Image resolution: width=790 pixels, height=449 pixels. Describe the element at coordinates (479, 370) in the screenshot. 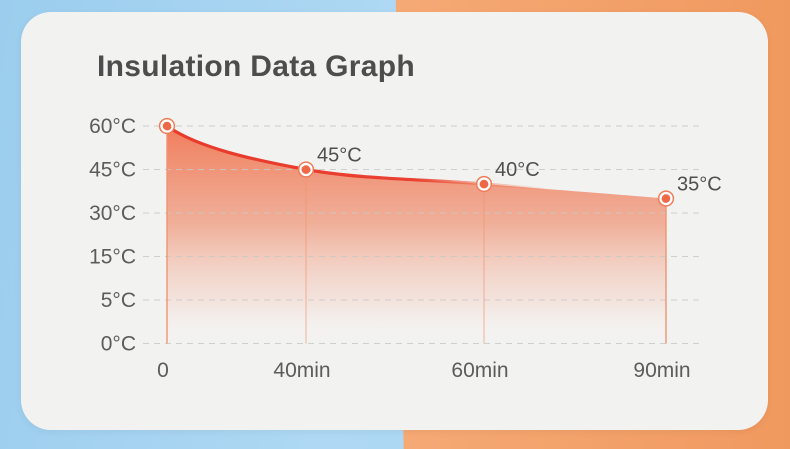

I see `x-tick-label: 60min` at that location.